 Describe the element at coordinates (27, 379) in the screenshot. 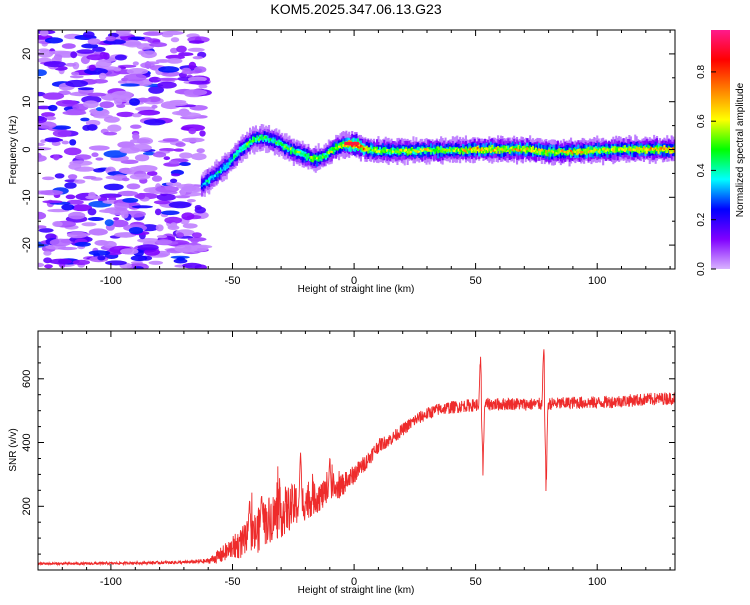

I see `y-tick-label: 600` at that location.